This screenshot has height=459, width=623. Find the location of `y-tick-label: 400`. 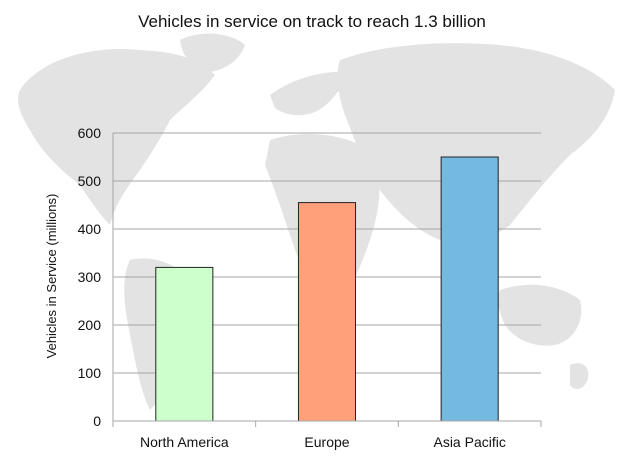

y-tick-label: 400 is located at coordinates (90, 229).